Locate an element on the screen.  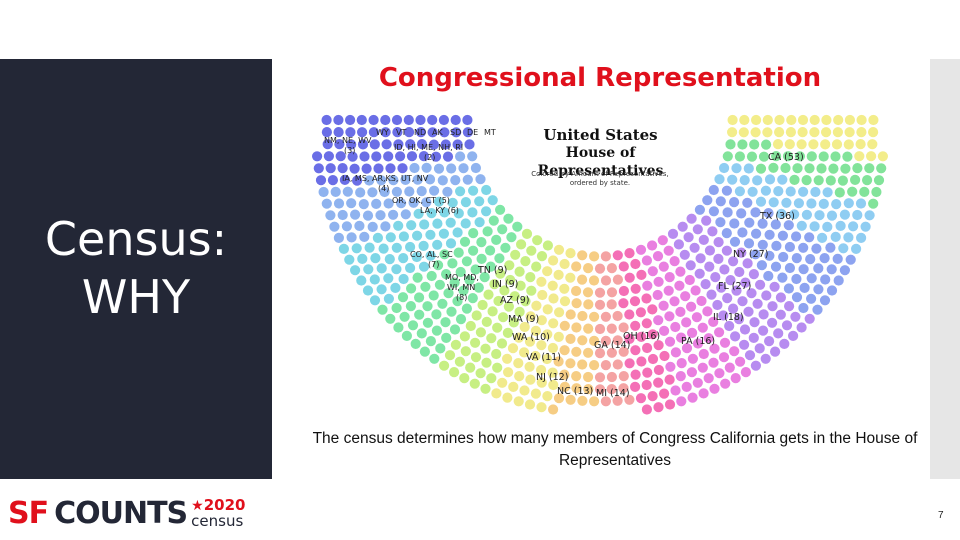
label-wi-mn: WI, MN is located at coordinates (461, 287).